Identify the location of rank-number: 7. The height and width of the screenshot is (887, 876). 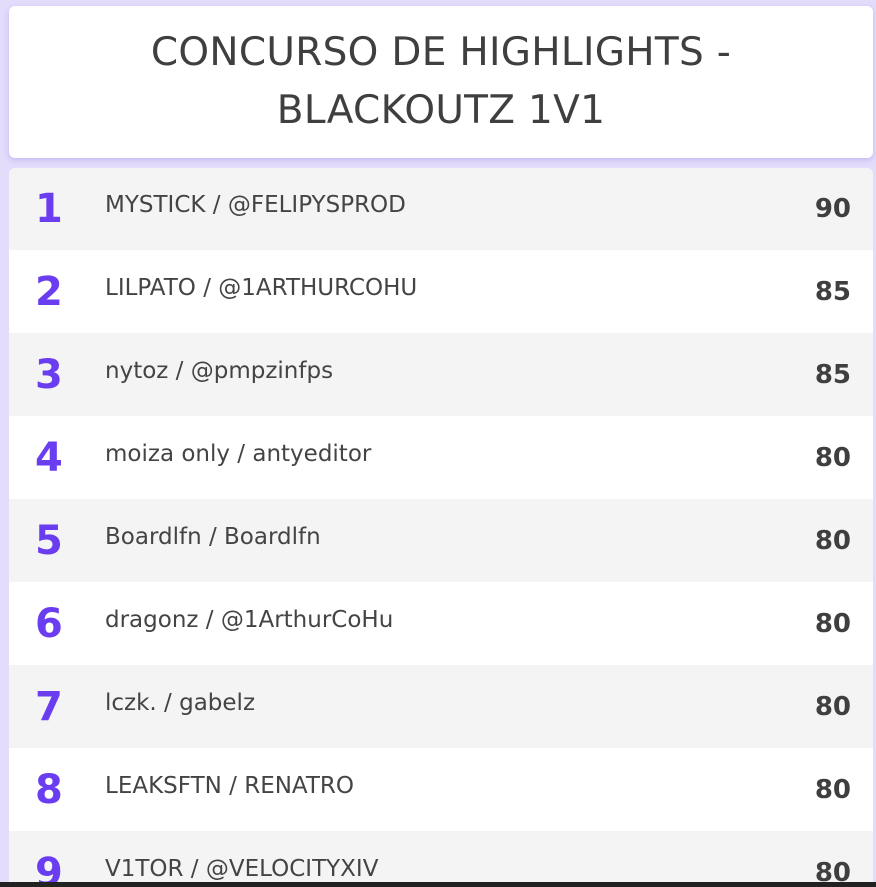
(49, 706).